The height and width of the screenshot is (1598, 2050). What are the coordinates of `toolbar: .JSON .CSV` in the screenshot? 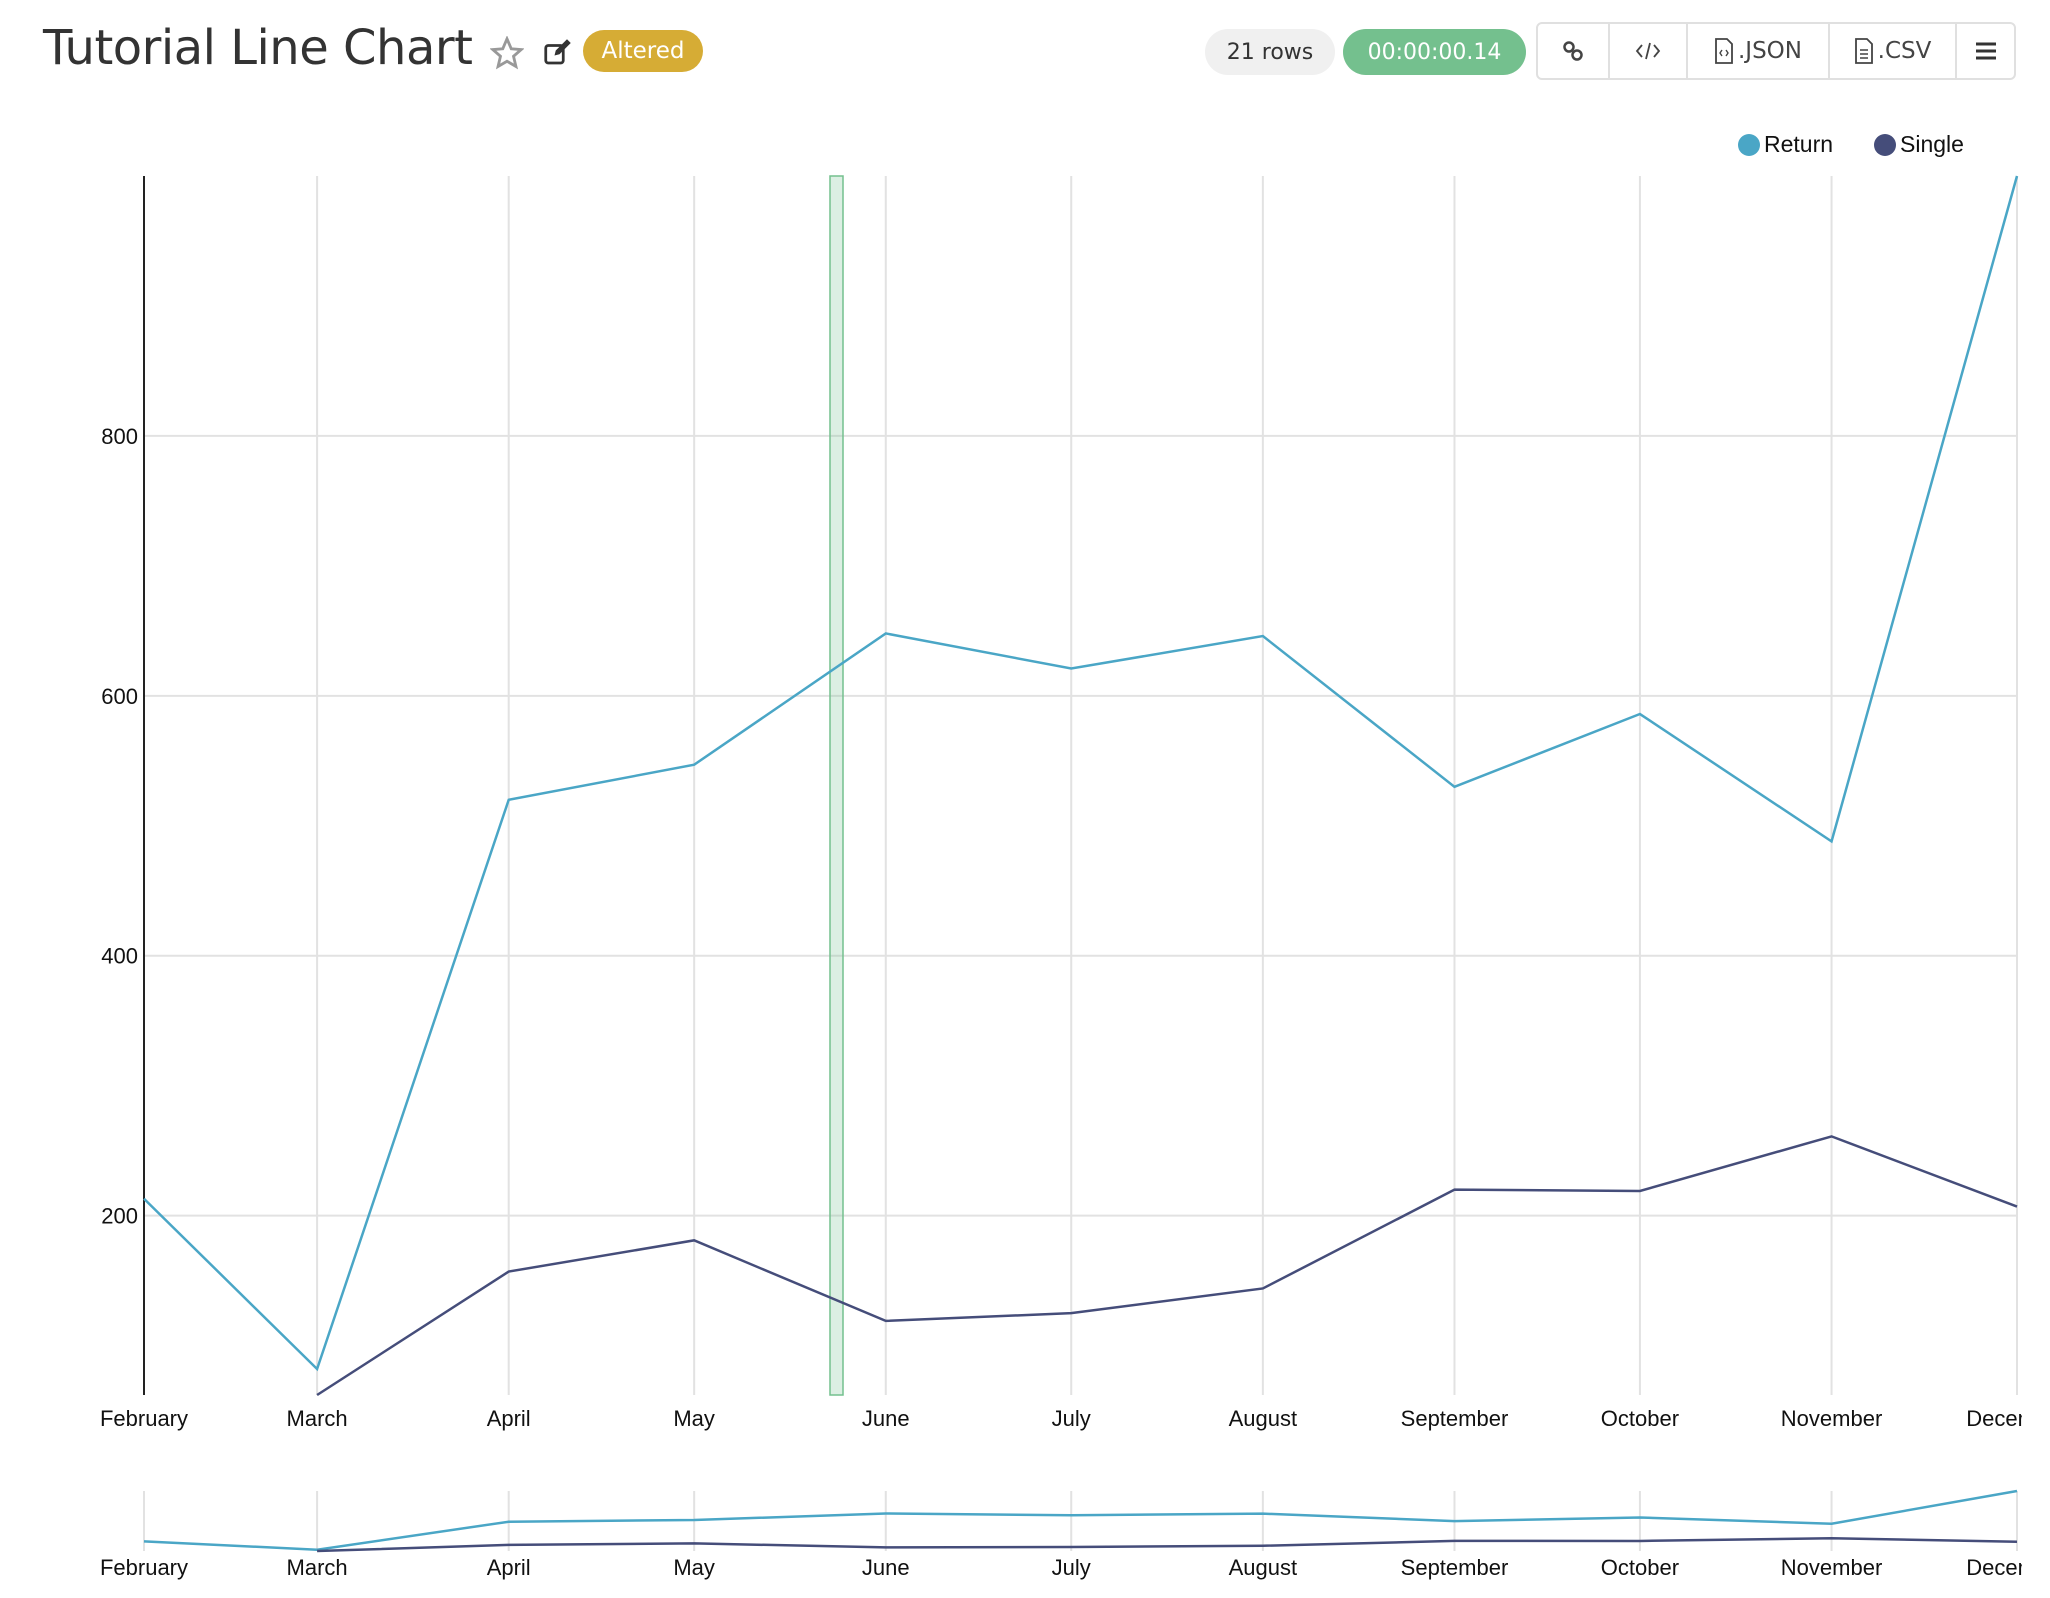 It's located at (1776, 51).